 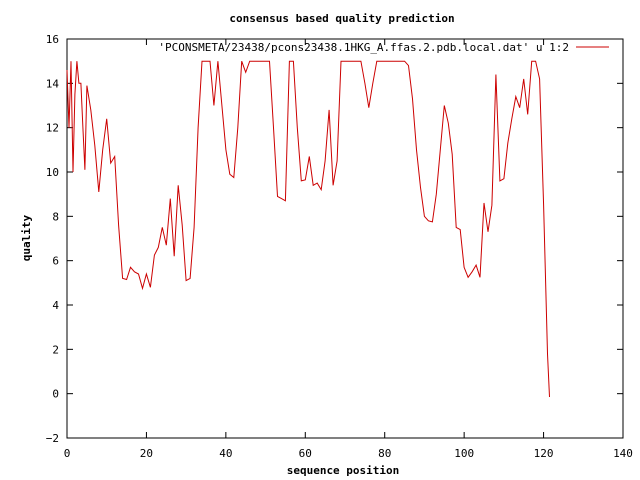 I want to click on y-tick-label: 2, so click(x=55, y=349).